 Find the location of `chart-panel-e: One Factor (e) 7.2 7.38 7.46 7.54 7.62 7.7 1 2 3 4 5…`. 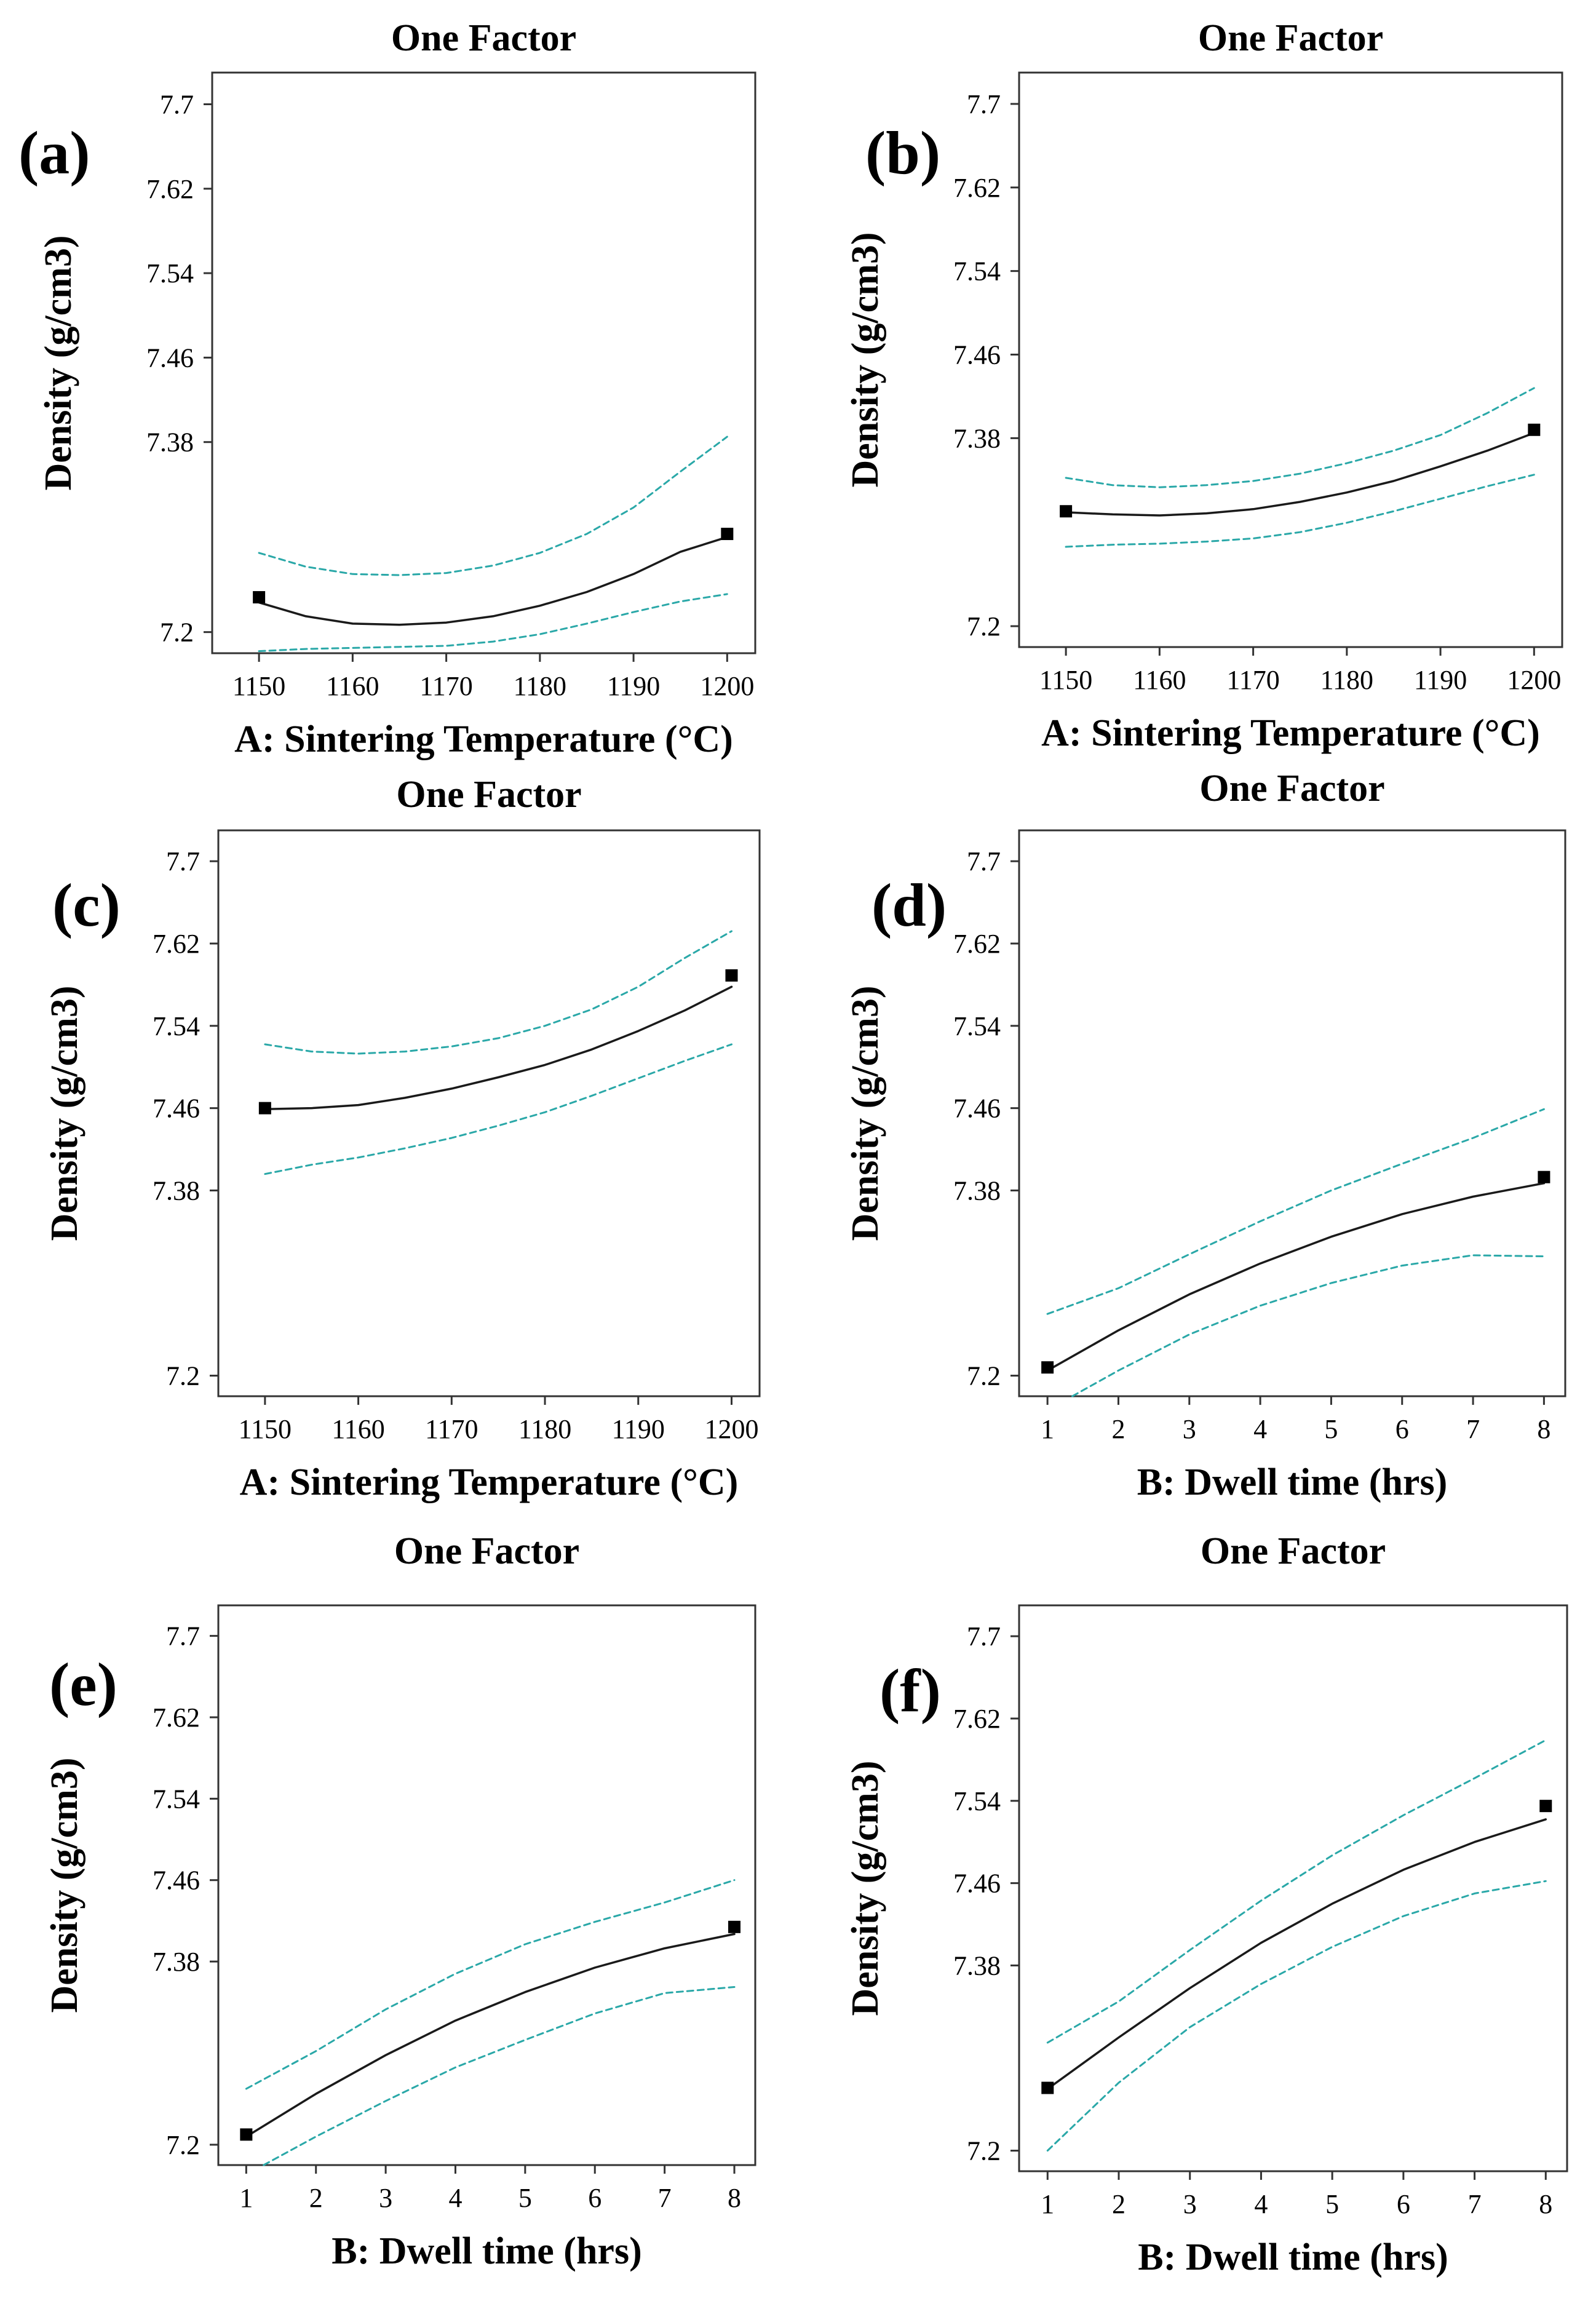

chart-panel-e: One Factor (e) 7.2 7.38 7.46 7.54 7.62 7.7 1 2 3 4 5… is located at coordinates (400, 1901).